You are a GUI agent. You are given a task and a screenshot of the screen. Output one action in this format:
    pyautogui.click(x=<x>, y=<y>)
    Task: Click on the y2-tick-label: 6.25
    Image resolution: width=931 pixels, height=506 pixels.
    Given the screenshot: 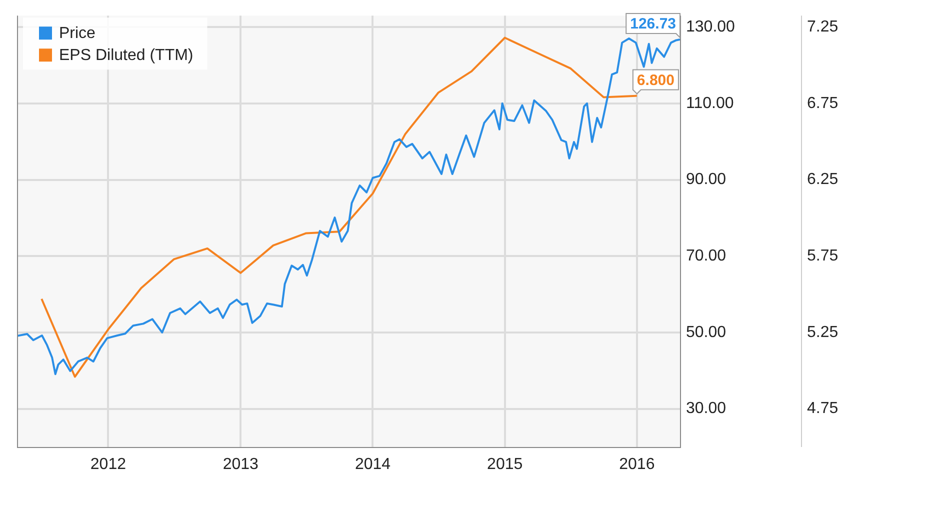 What is the action you would take?
    pyautogui.click(x=822, y=179)
    